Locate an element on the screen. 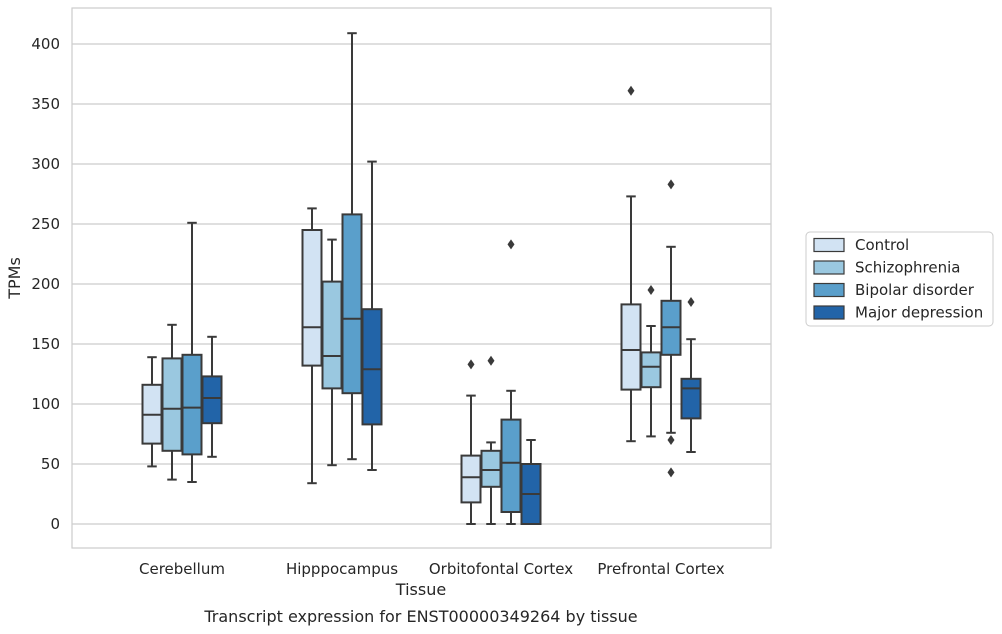 This screenshot has height=634, width=1002. y-tick-label: 400 is located at coordinates (45, 44).